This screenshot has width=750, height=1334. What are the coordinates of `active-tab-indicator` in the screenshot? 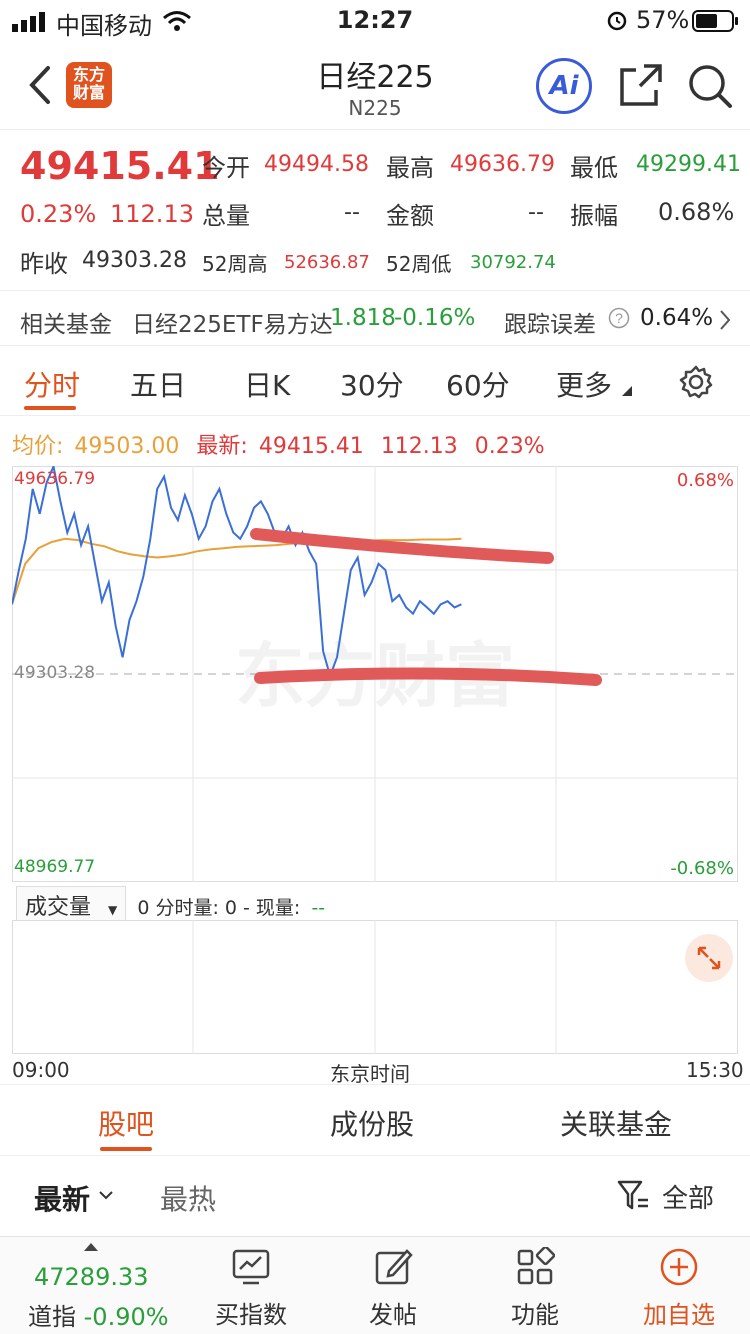 It's located at (50, 408).